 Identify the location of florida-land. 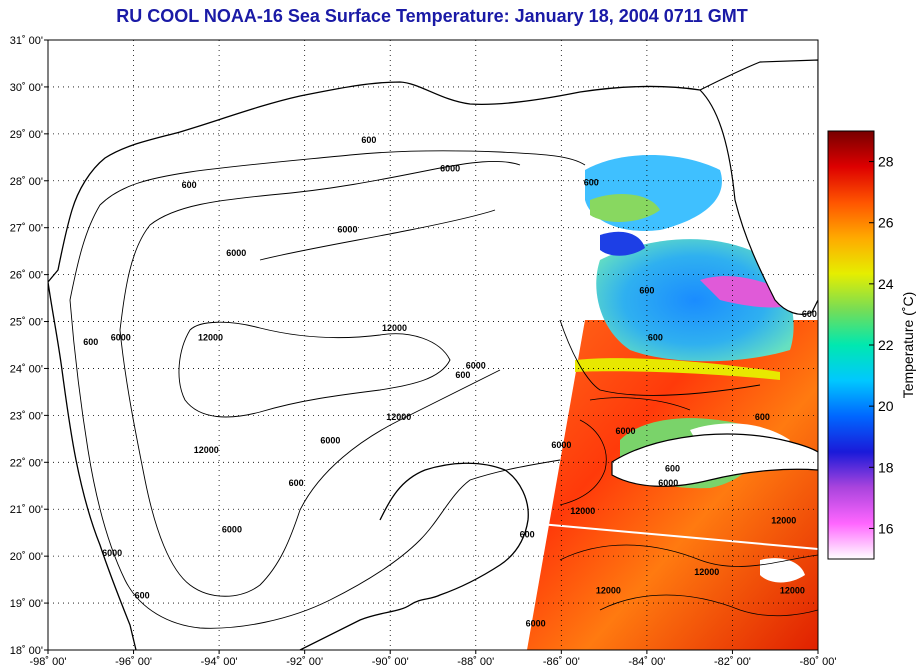
(758, 187).